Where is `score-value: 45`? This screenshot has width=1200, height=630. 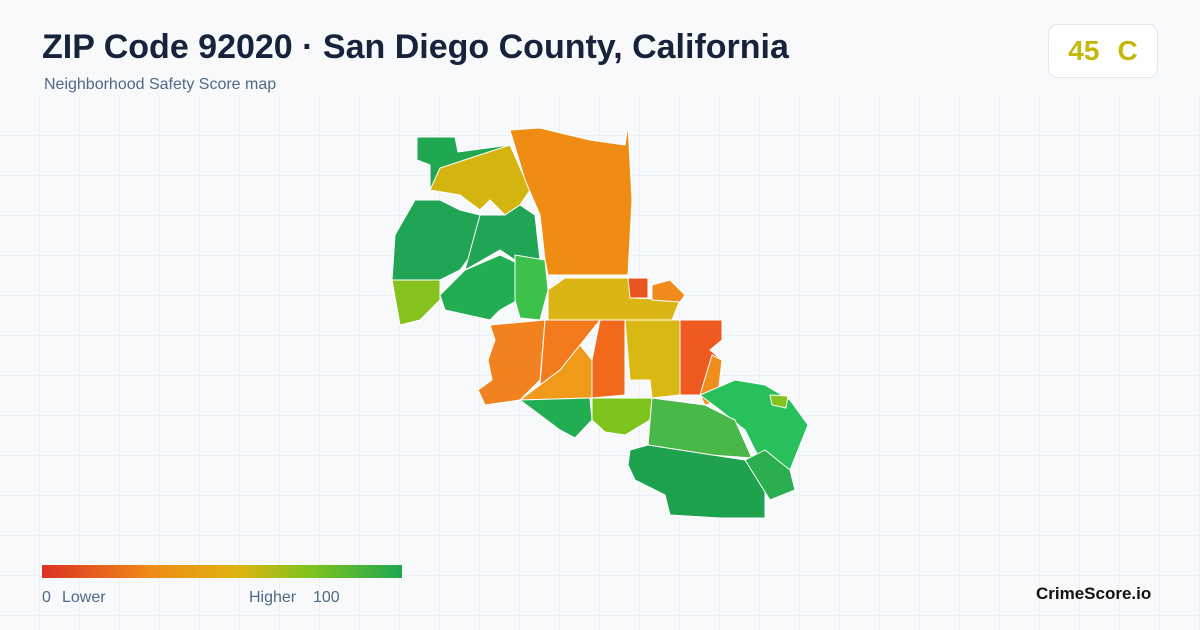
score-value: 45 is located at coordinates (1084, 50).